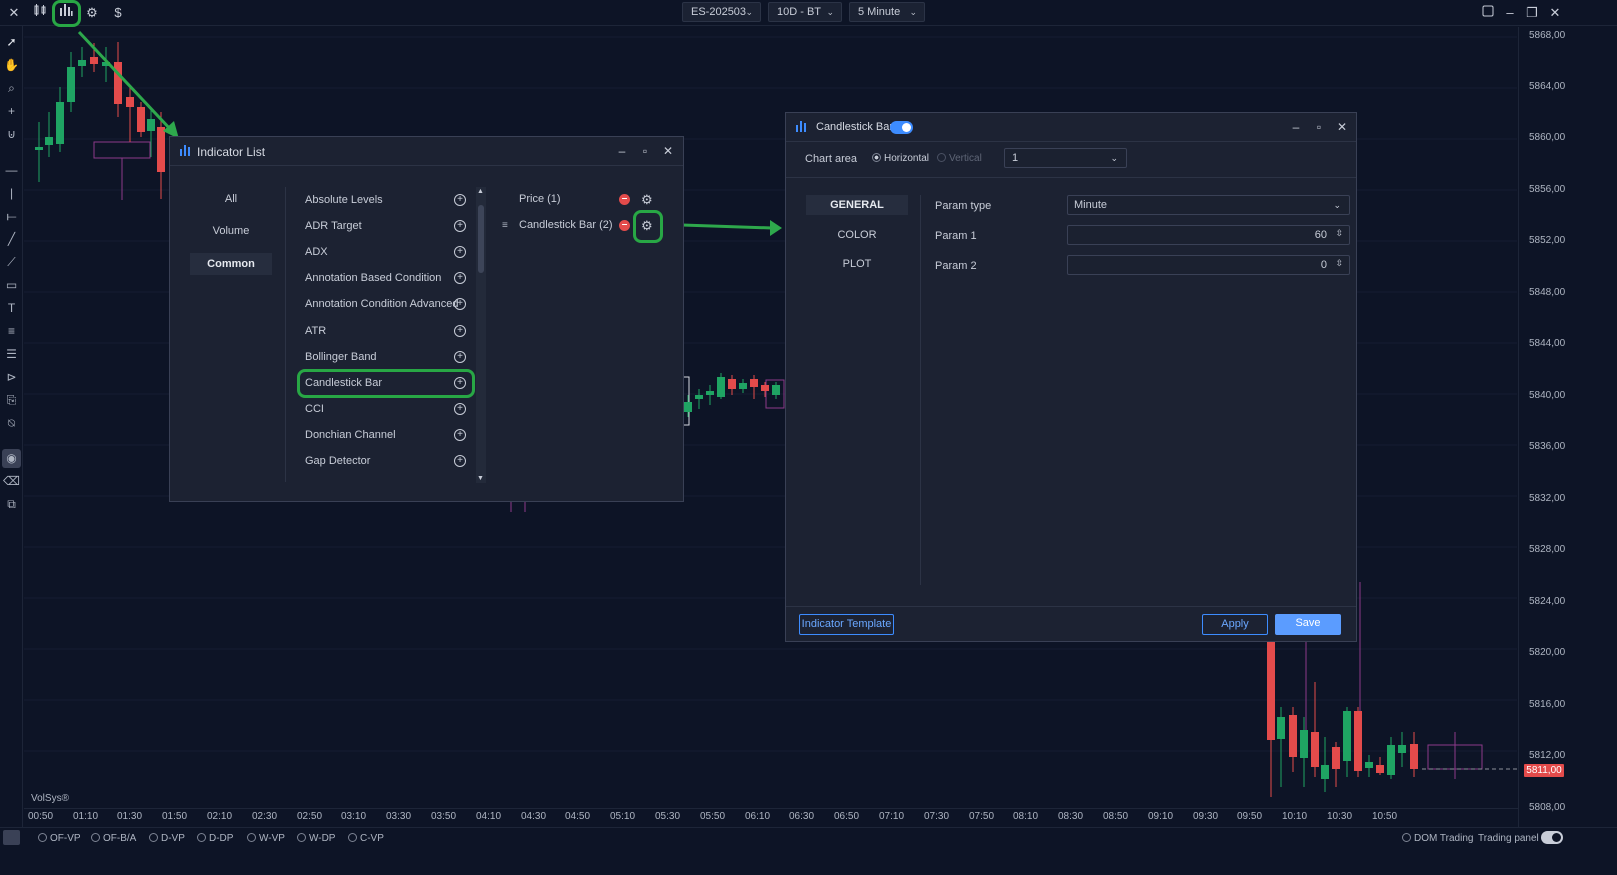 This screenshot has width=1617, height=875. What do you see at coordinates (266, 838) in the screenshot?
I see `w-vp-toggle: W-VP` at bounding box center [266, 838].